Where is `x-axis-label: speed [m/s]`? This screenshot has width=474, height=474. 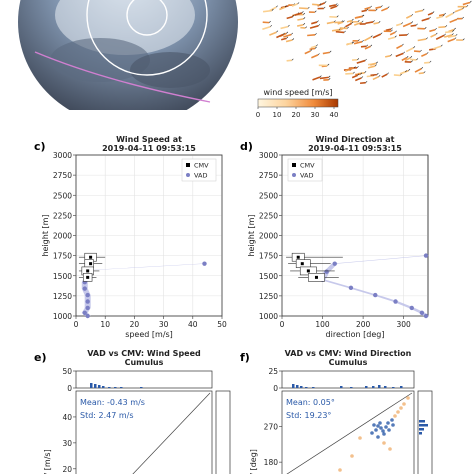 x-axis-label: speed [m/s] is located at coordinates (149, 334).